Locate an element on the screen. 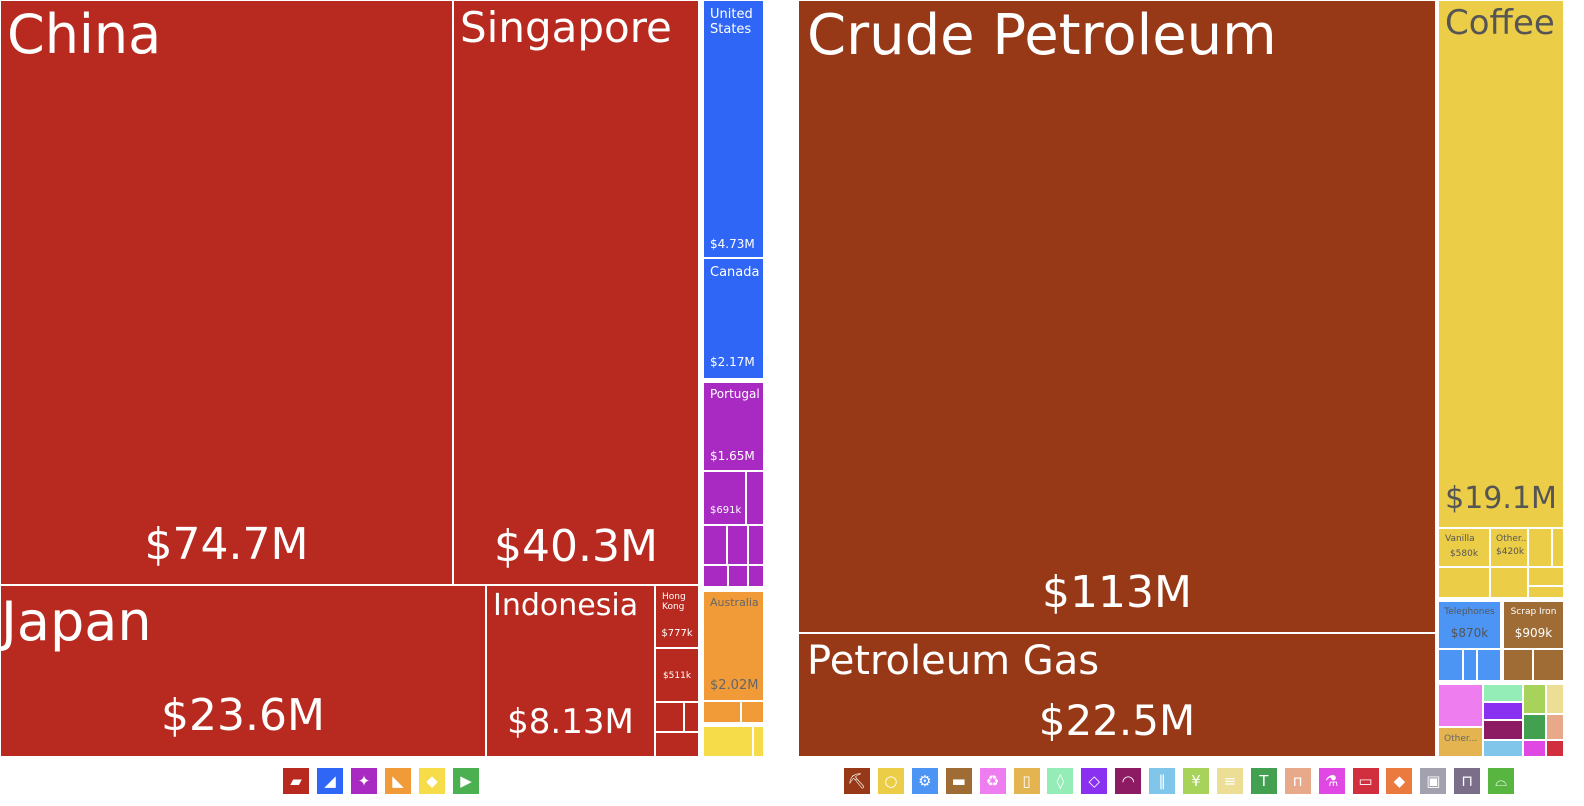 This screenshot has height=806, width=1584. tile-label: Singapore is located at coordinates (566, 27).